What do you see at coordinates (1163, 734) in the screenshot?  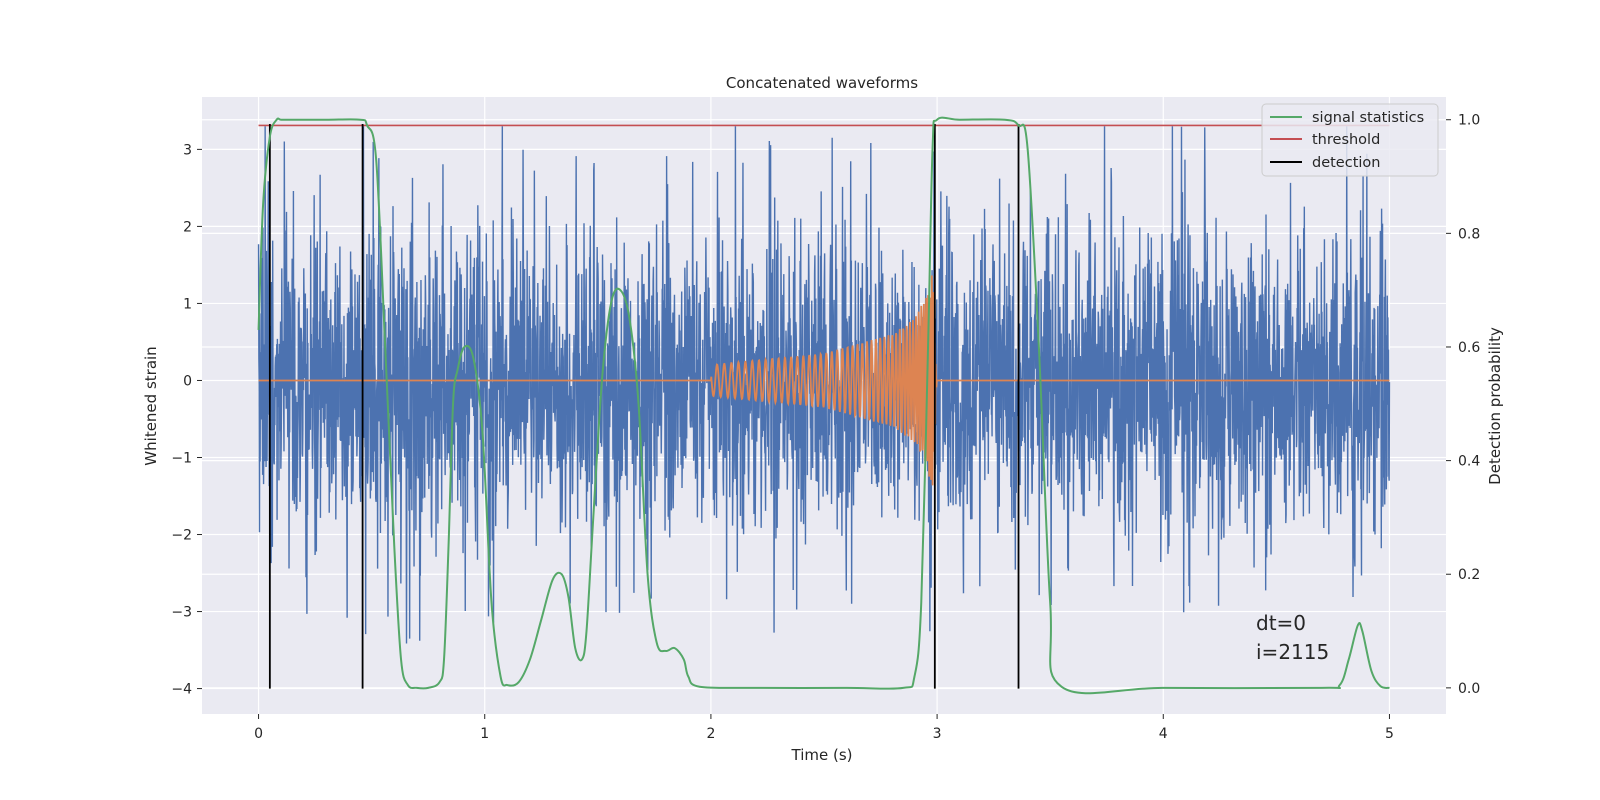 I see `x-tick-label: 4` at bounding box center [1163, 734].